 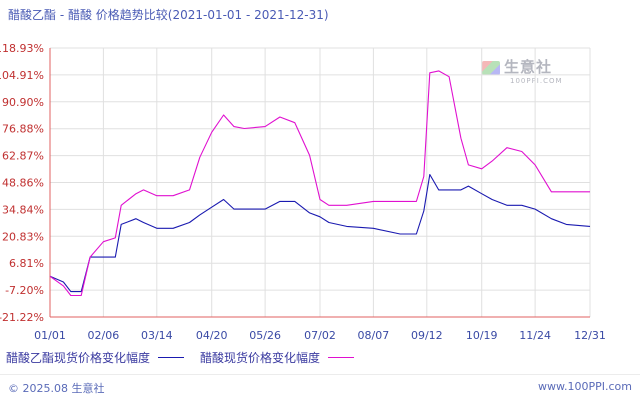 I want to click on legend-swatch-ethyl-acetate, so click(x=171, y=357).